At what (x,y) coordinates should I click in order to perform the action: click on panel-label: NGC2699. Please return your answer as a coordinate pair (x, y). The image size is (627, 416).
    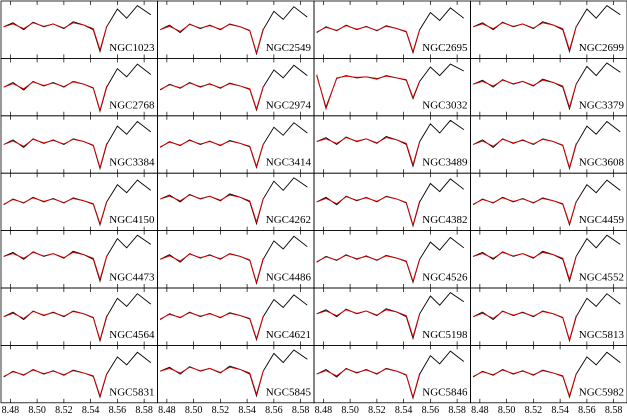
    Looking at the image, I should click on (602, 48).